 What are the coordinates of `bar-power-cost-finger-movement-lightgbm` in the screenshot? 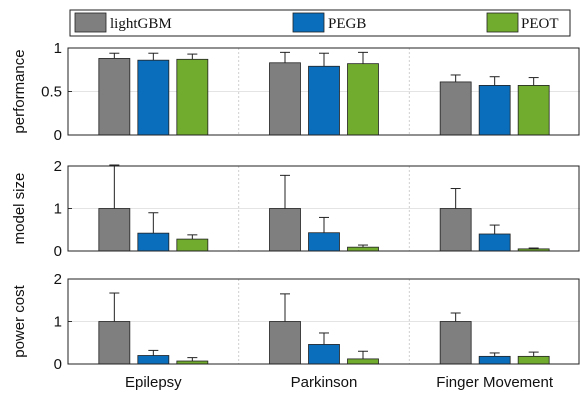 It's located at (455, 343).